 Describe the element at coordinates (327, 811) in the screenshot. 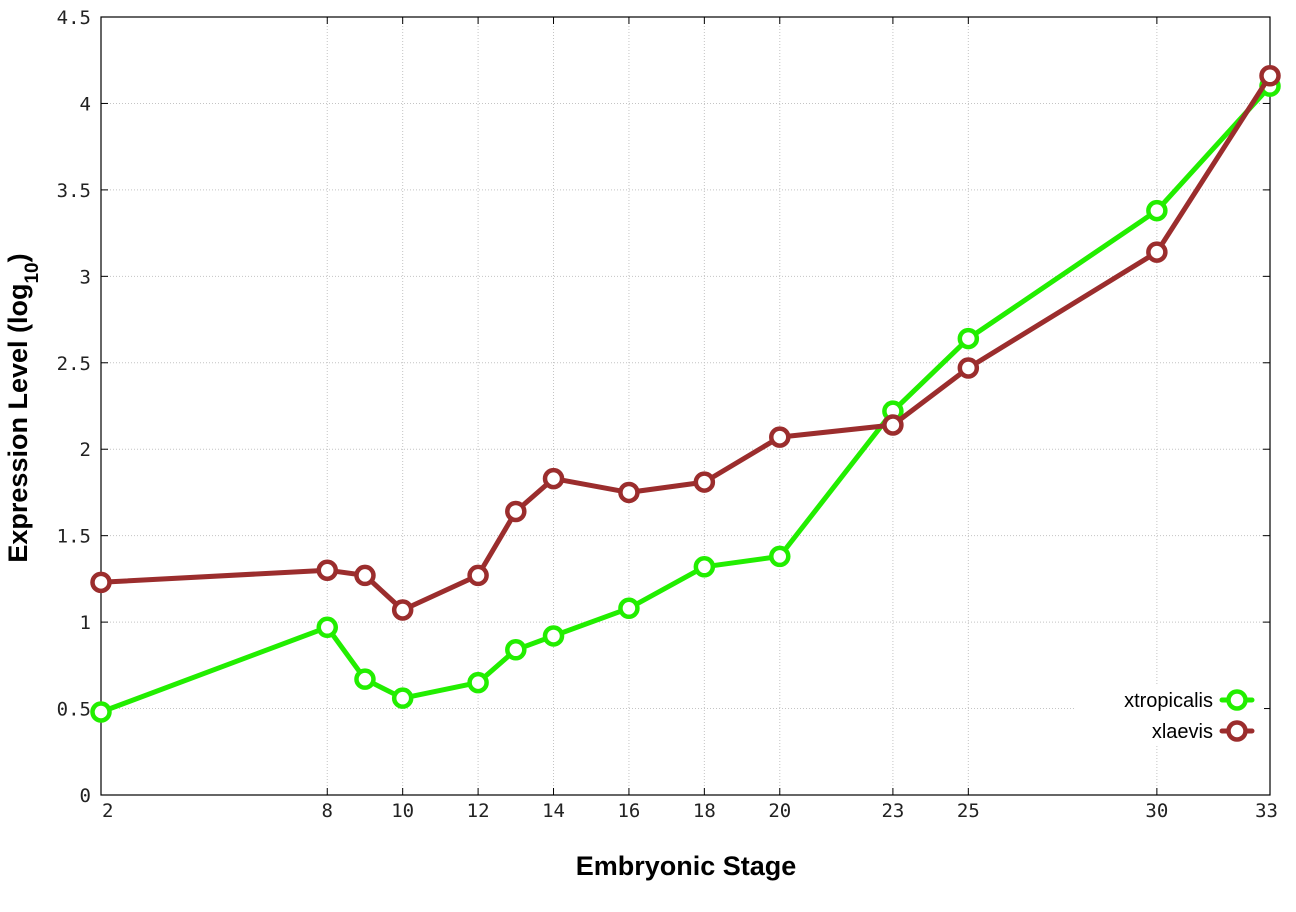

I see `x-tick-label: 8` at that location.